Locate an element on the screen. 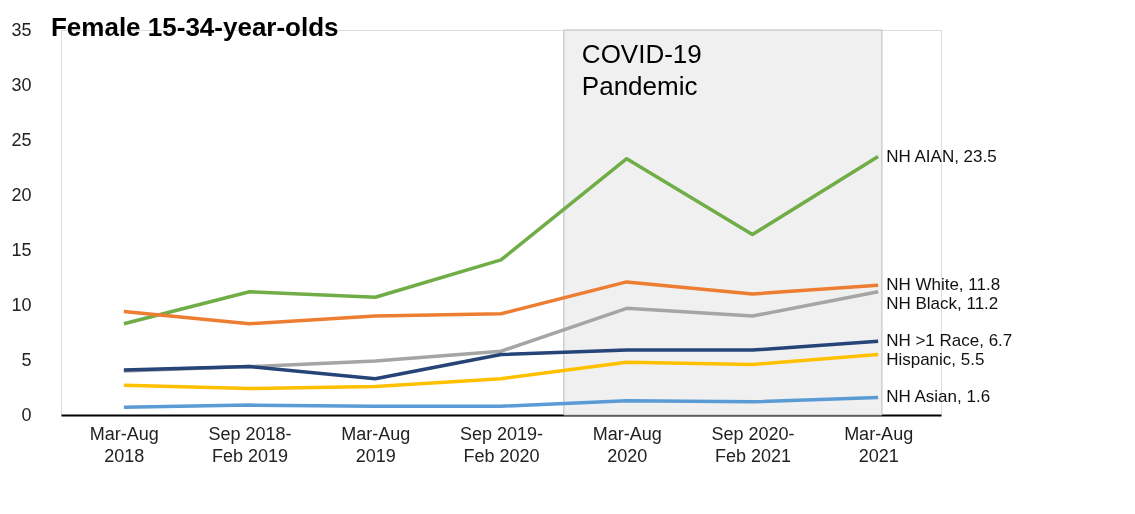  x-tick-label: Mar-Aug 2019 is located at coordinates (376, 444).